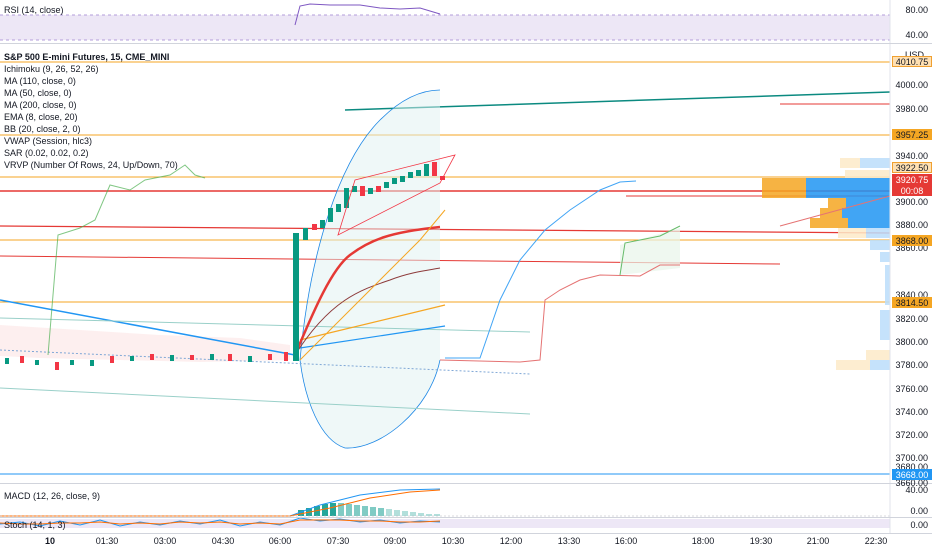 Image resolution: width=932 pixels, height=550 pixels. I want to click on time-axis-separator, so click(466, 533).